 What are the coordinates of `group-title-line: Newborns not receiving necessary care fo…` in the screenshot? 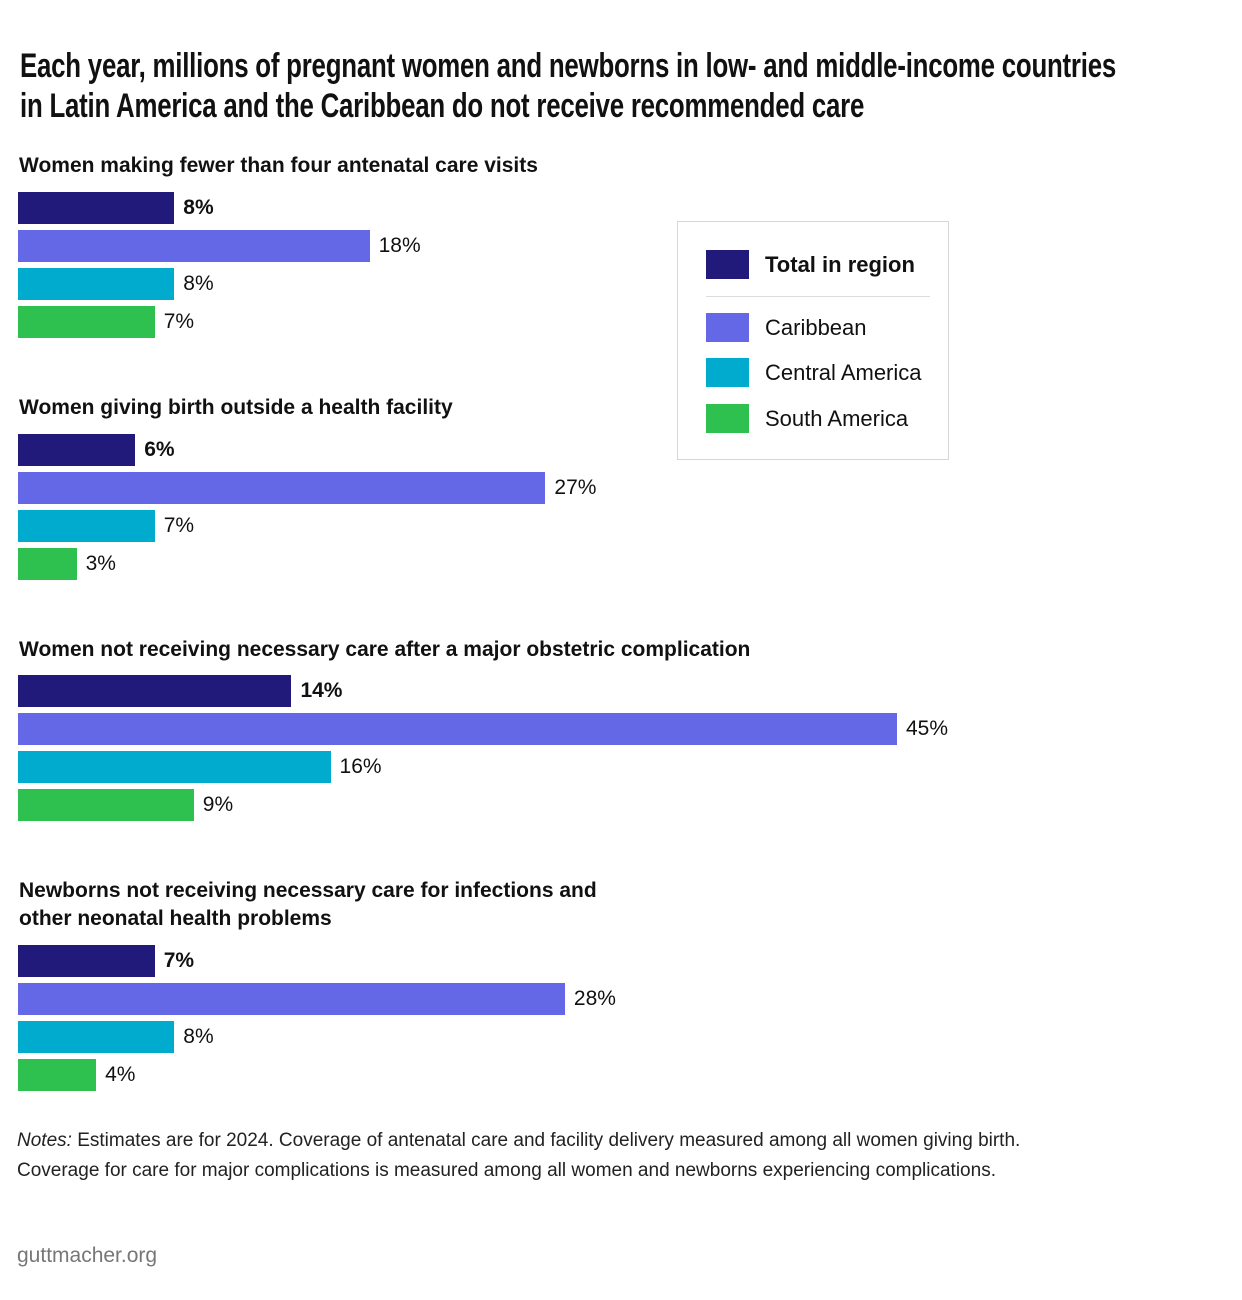 It's located at (308, 890).